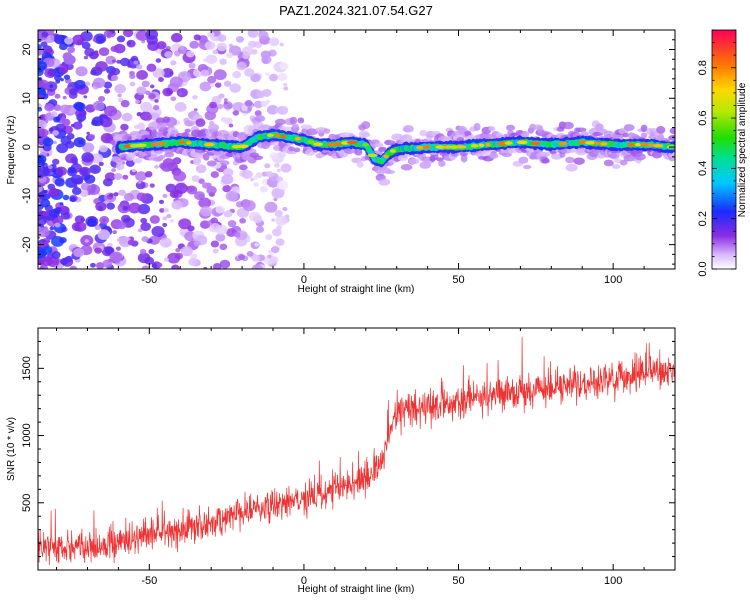  Describe the element at coordinates (356, 289) in the screenshot. I see `spectrogram-x-label: Height of straight line (km)` at that location.